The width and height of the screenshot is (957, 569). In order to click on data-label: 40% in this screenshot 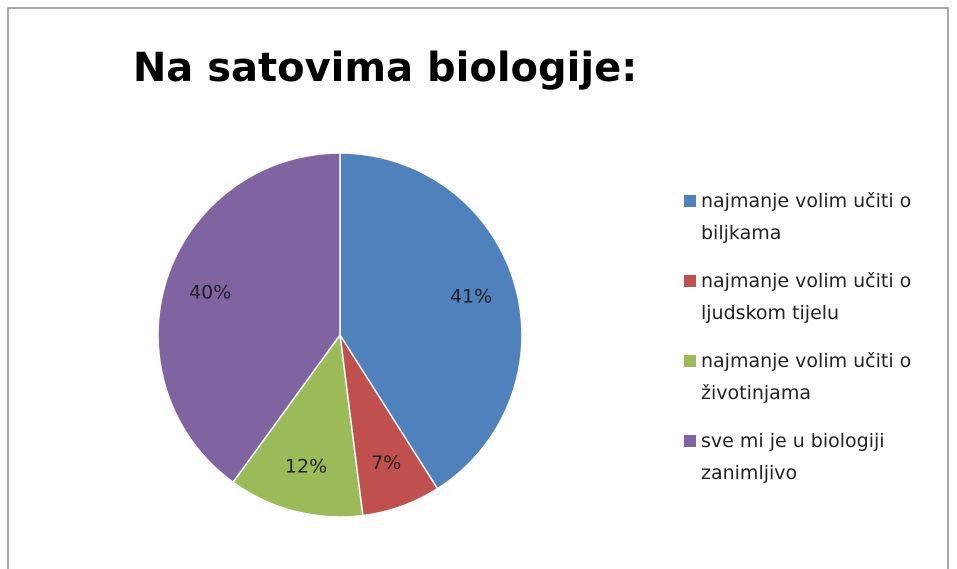, I will do `click(210, 292)`.